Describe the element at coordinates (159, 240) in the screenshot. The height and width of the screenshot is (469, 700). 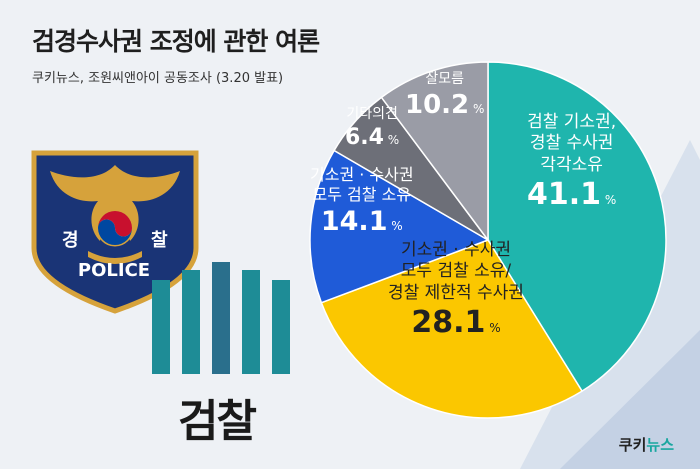
I see `badge-char-right: 찰` at that location.